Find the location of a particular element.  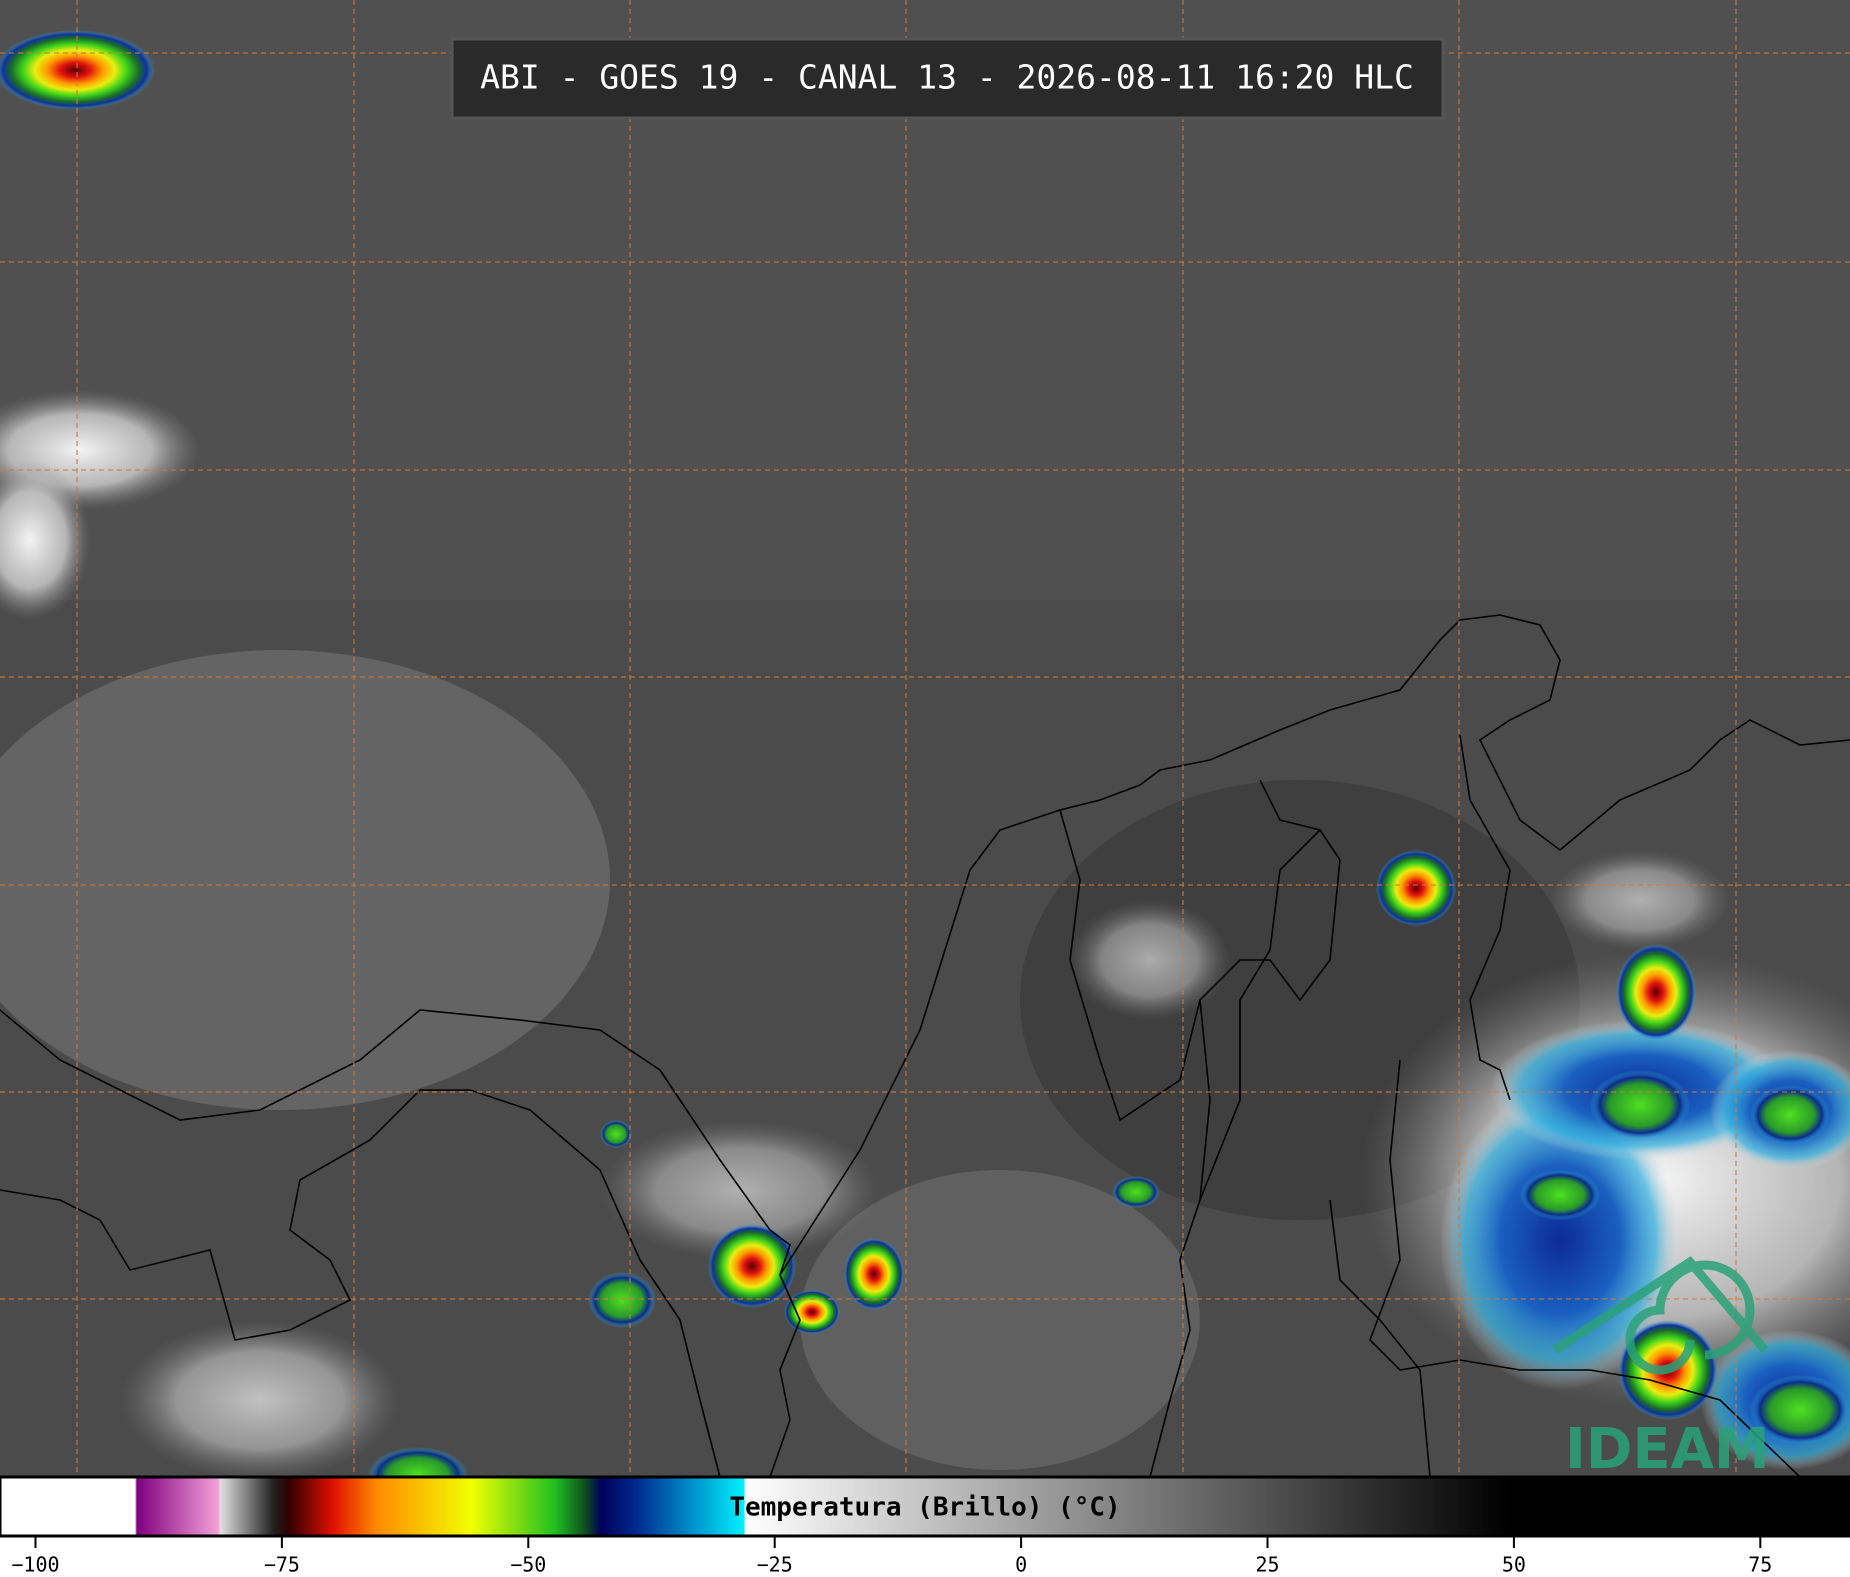

colorbar is located at coordinates (925, 1506).